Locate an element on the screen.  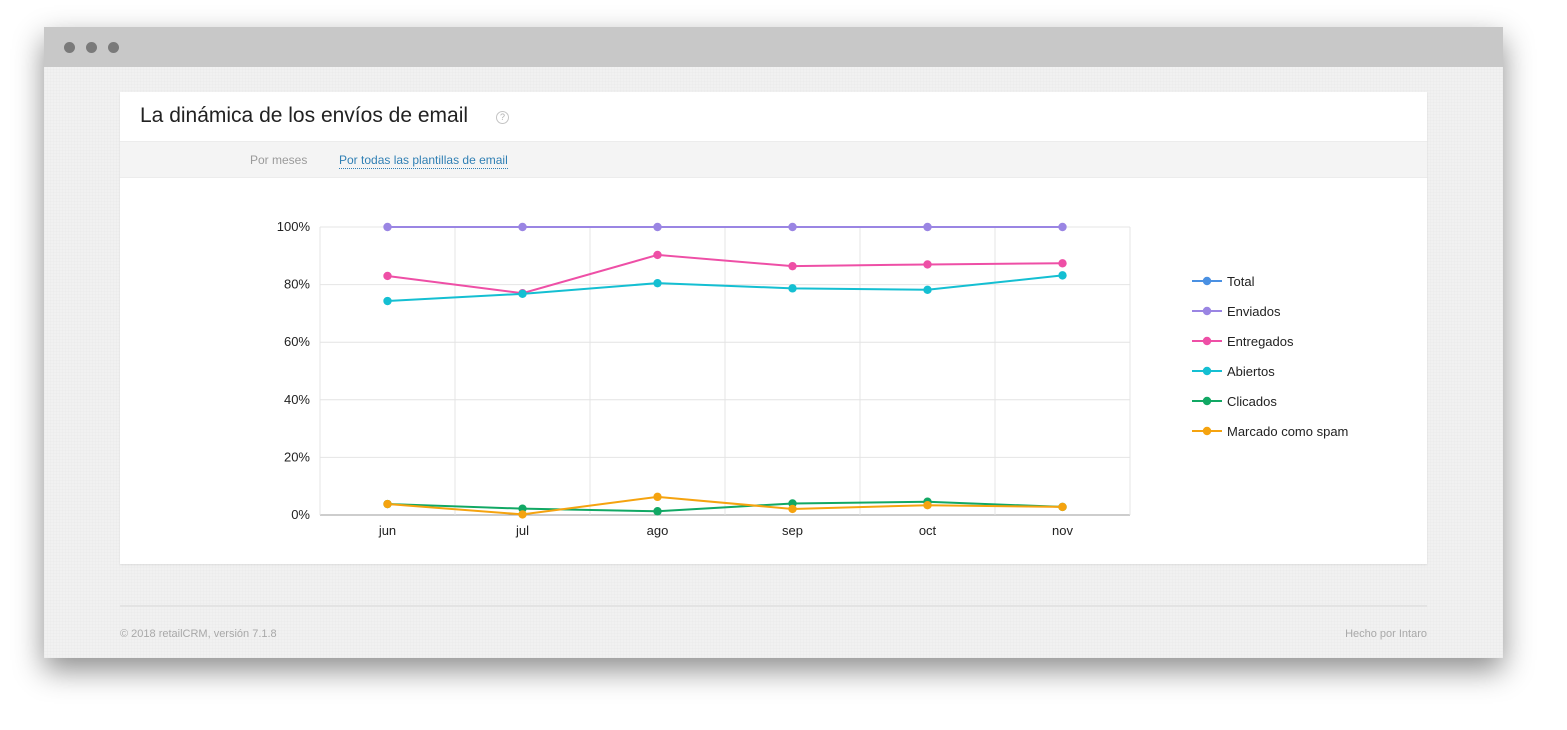
x-tick-label: oct is located at coordinates (928, 530).